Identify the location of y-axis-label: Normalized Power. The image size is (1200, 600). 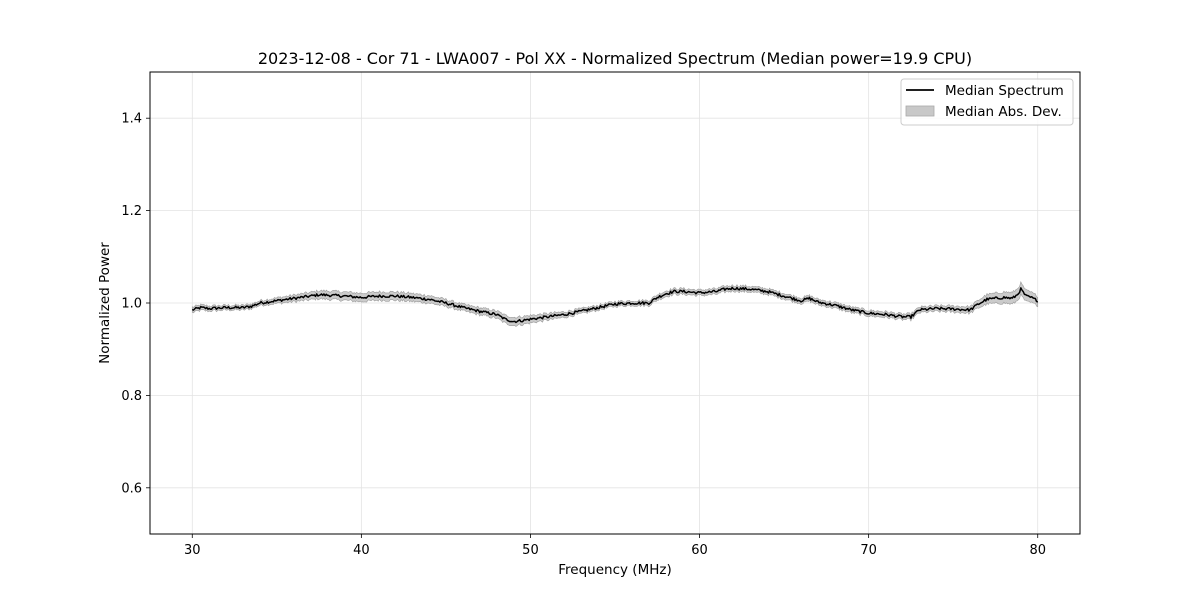
(105, 303).